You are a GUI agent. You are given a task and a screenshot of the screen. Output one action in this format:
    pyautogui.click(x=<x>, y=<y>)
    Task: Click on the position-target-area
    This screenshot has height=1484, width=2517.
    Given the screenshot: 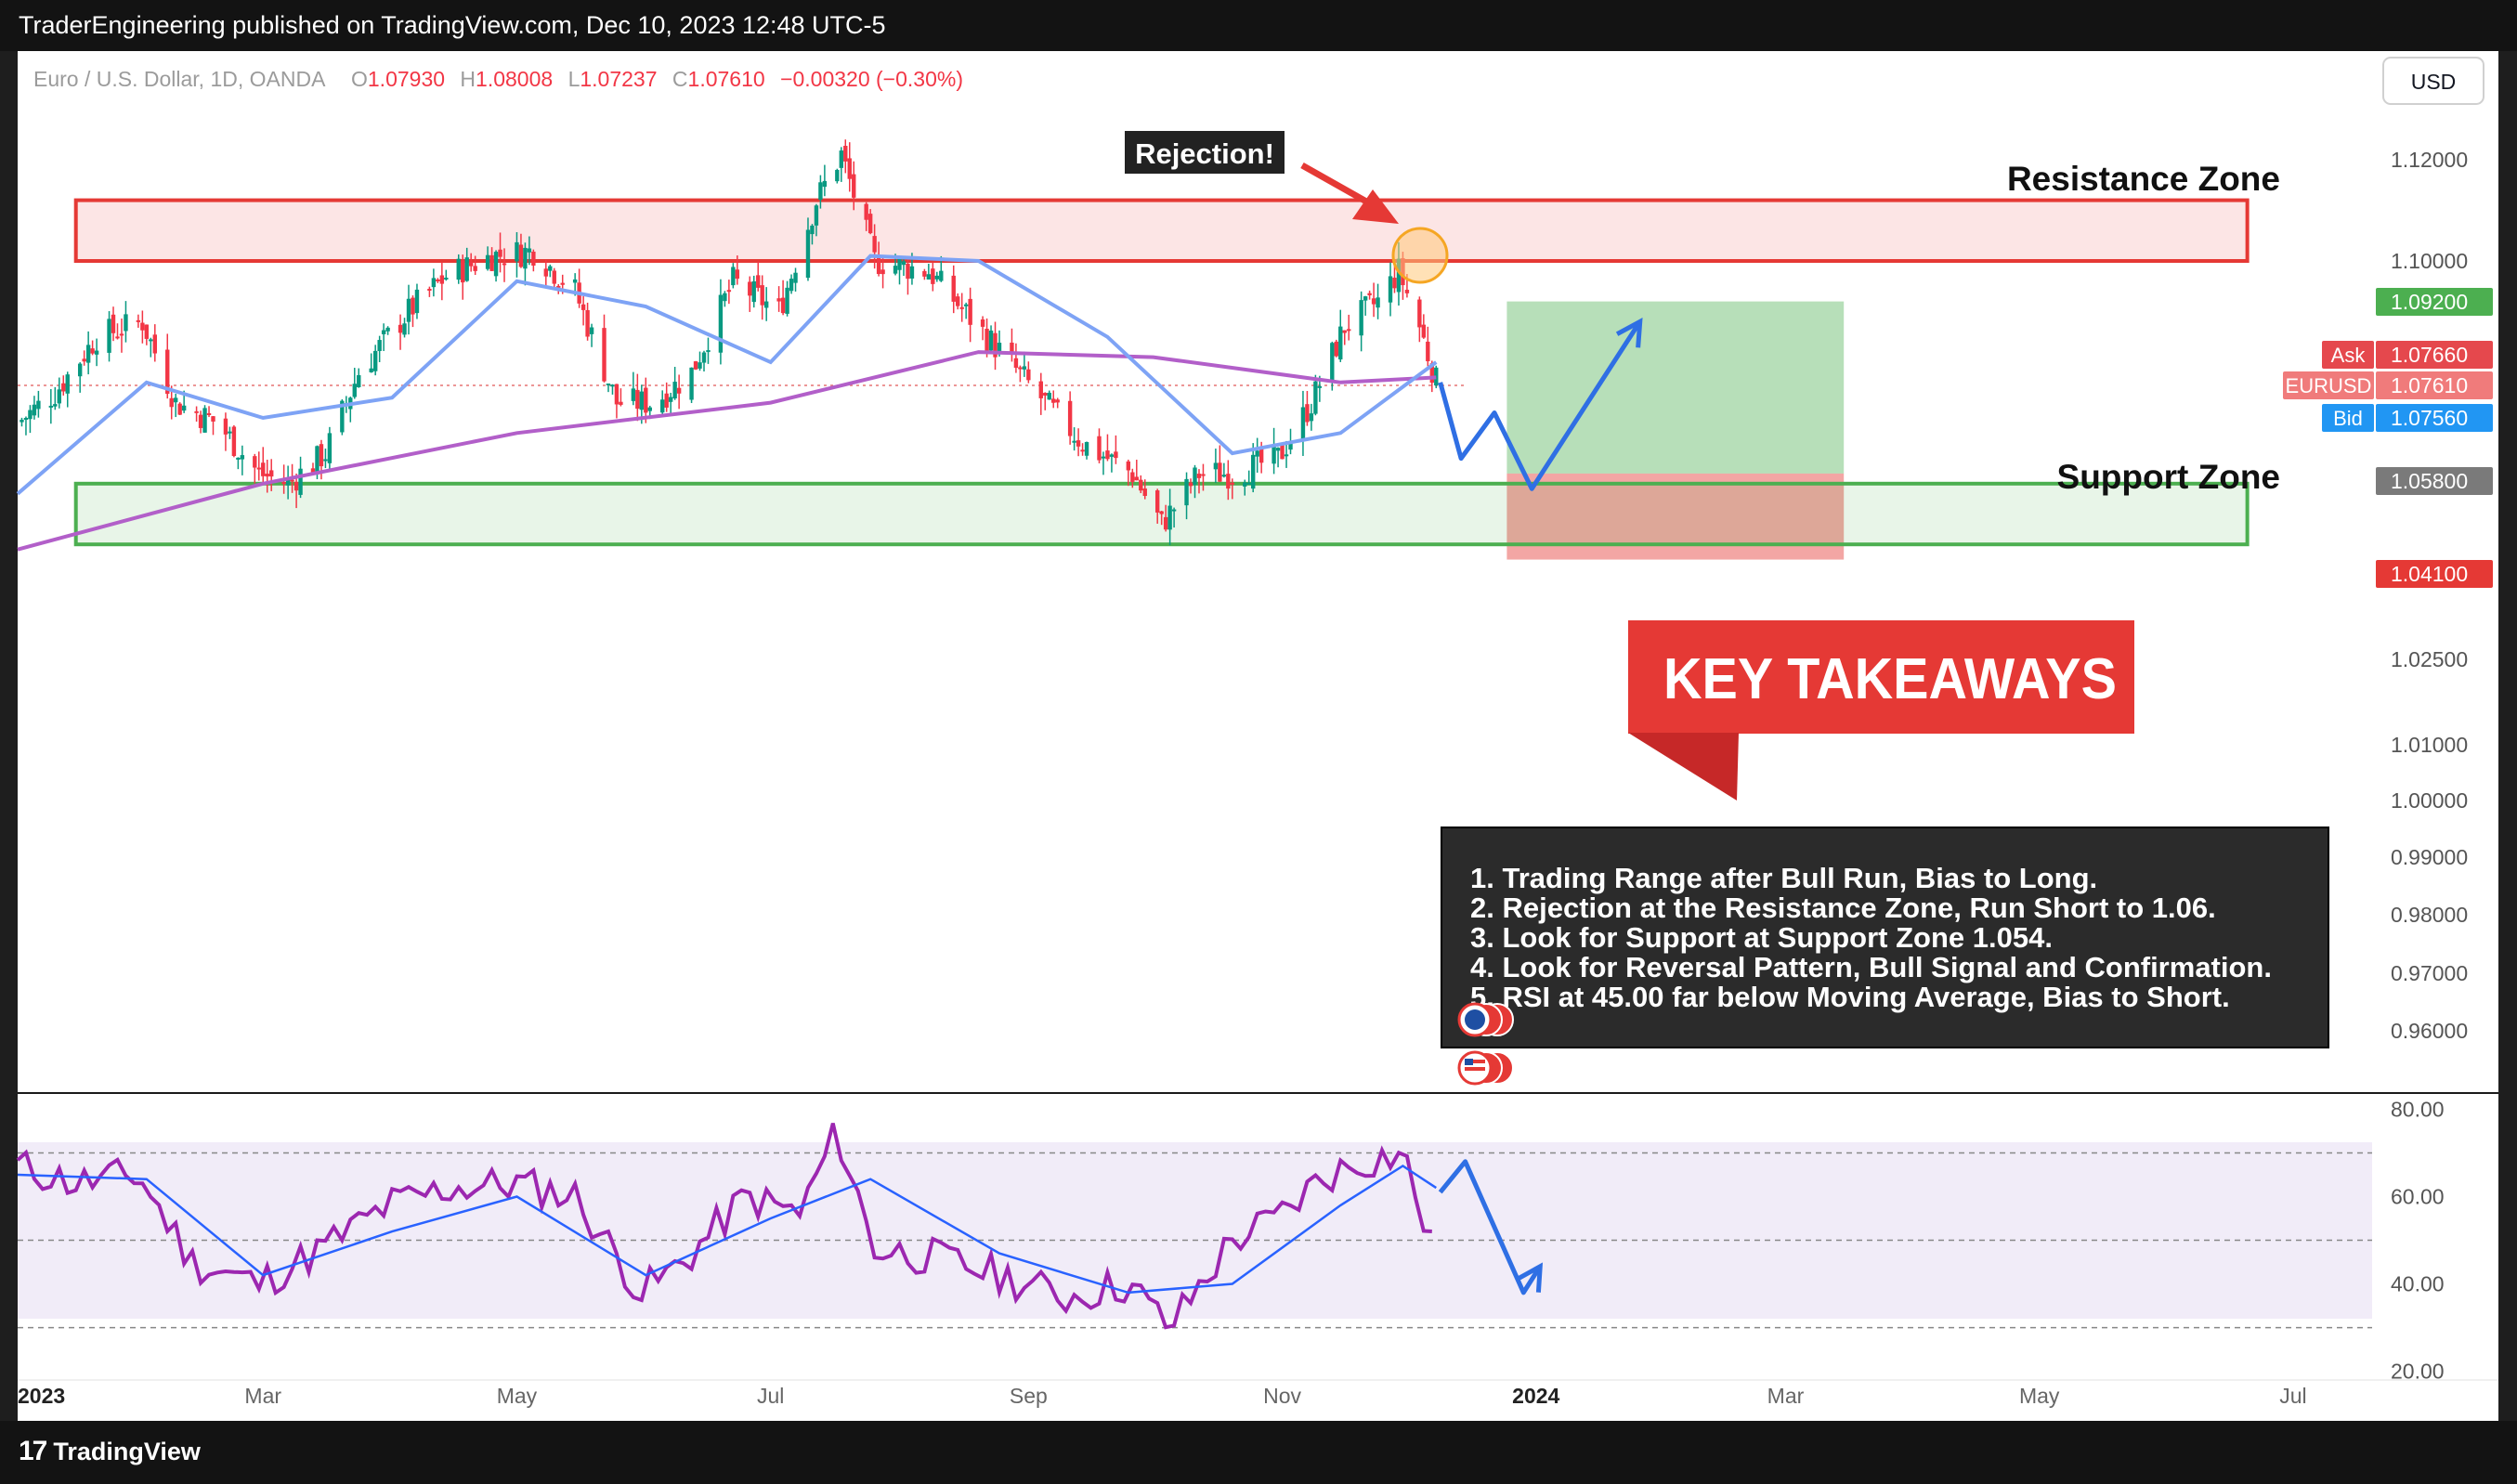 What is the action you would take?
    pyautogui.click(x=1675, y=387)
    